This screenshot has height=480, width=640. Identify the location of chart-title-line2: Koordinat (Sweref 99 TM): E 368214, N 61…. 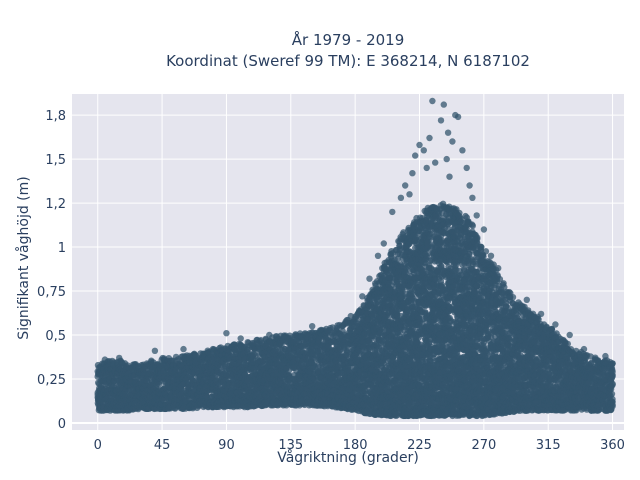
(348, 61).